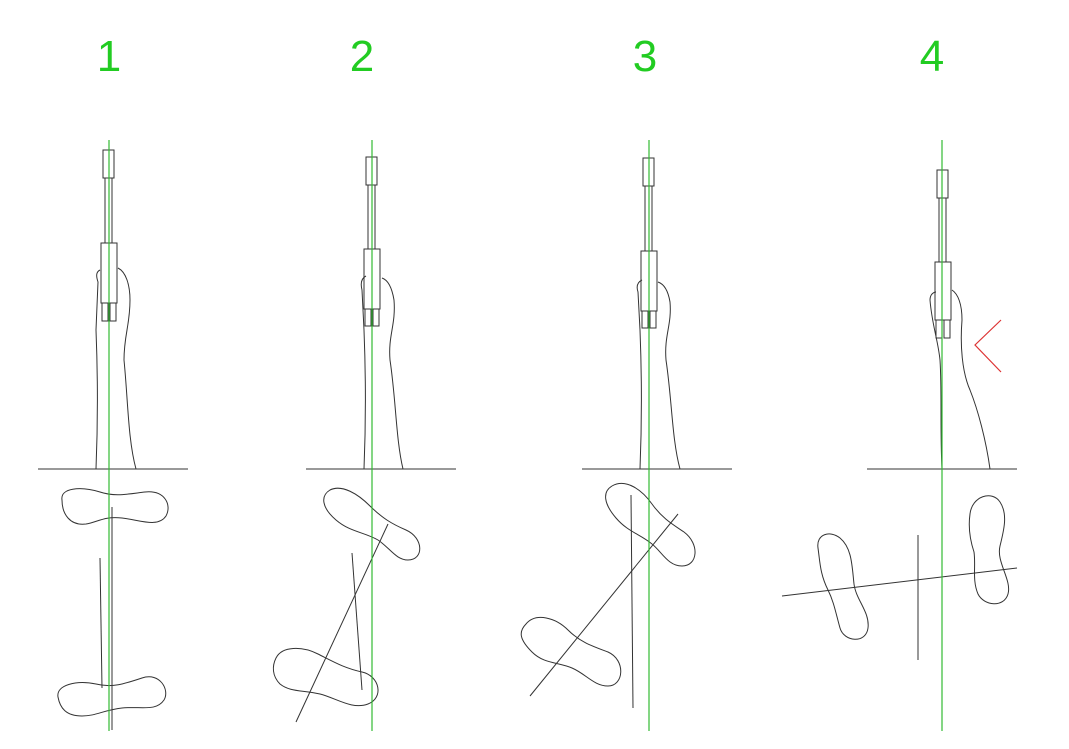 This screenshot has width=1069, height=749. I want to click on panel-1-number: 1, so click(109, 56).